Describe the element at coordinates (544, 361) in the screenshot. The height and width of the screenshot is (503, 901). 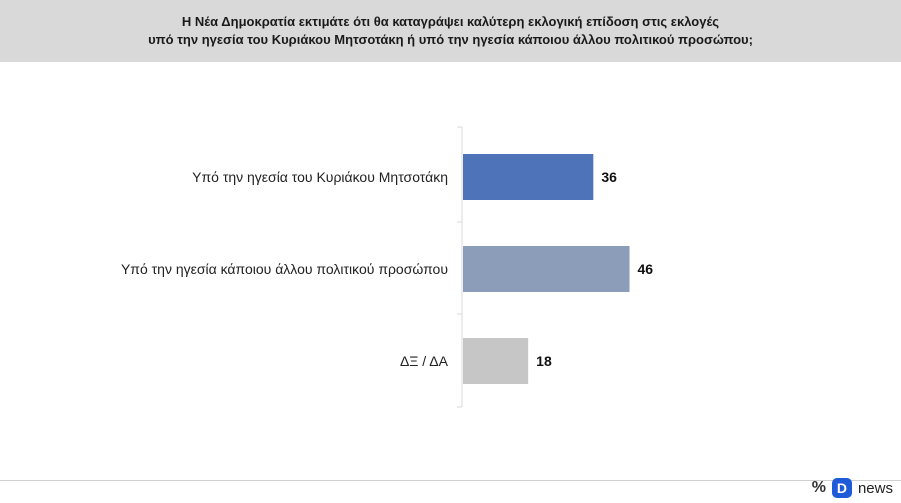
I see `data-label: 18` at that location.